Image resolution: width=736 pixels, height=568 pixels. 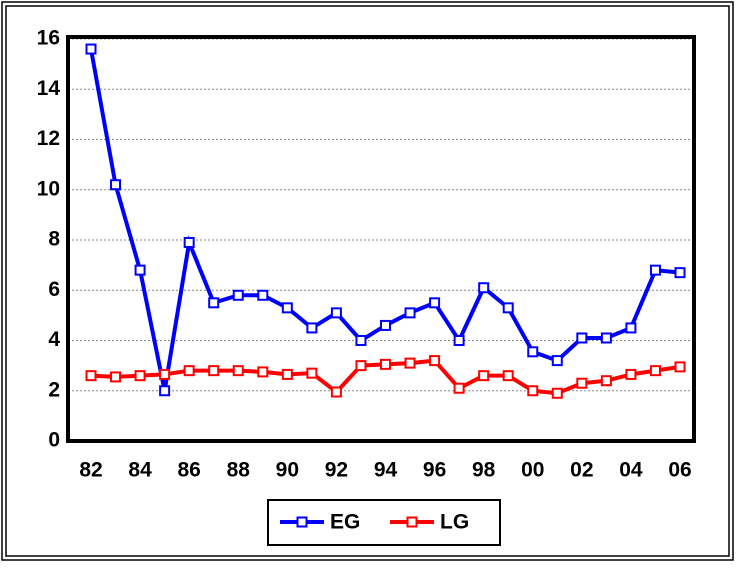 What do you see at coordinates (140, 470) in the screenshot?
I see `x-tick-label: 84` at bounding box center [140, 470].